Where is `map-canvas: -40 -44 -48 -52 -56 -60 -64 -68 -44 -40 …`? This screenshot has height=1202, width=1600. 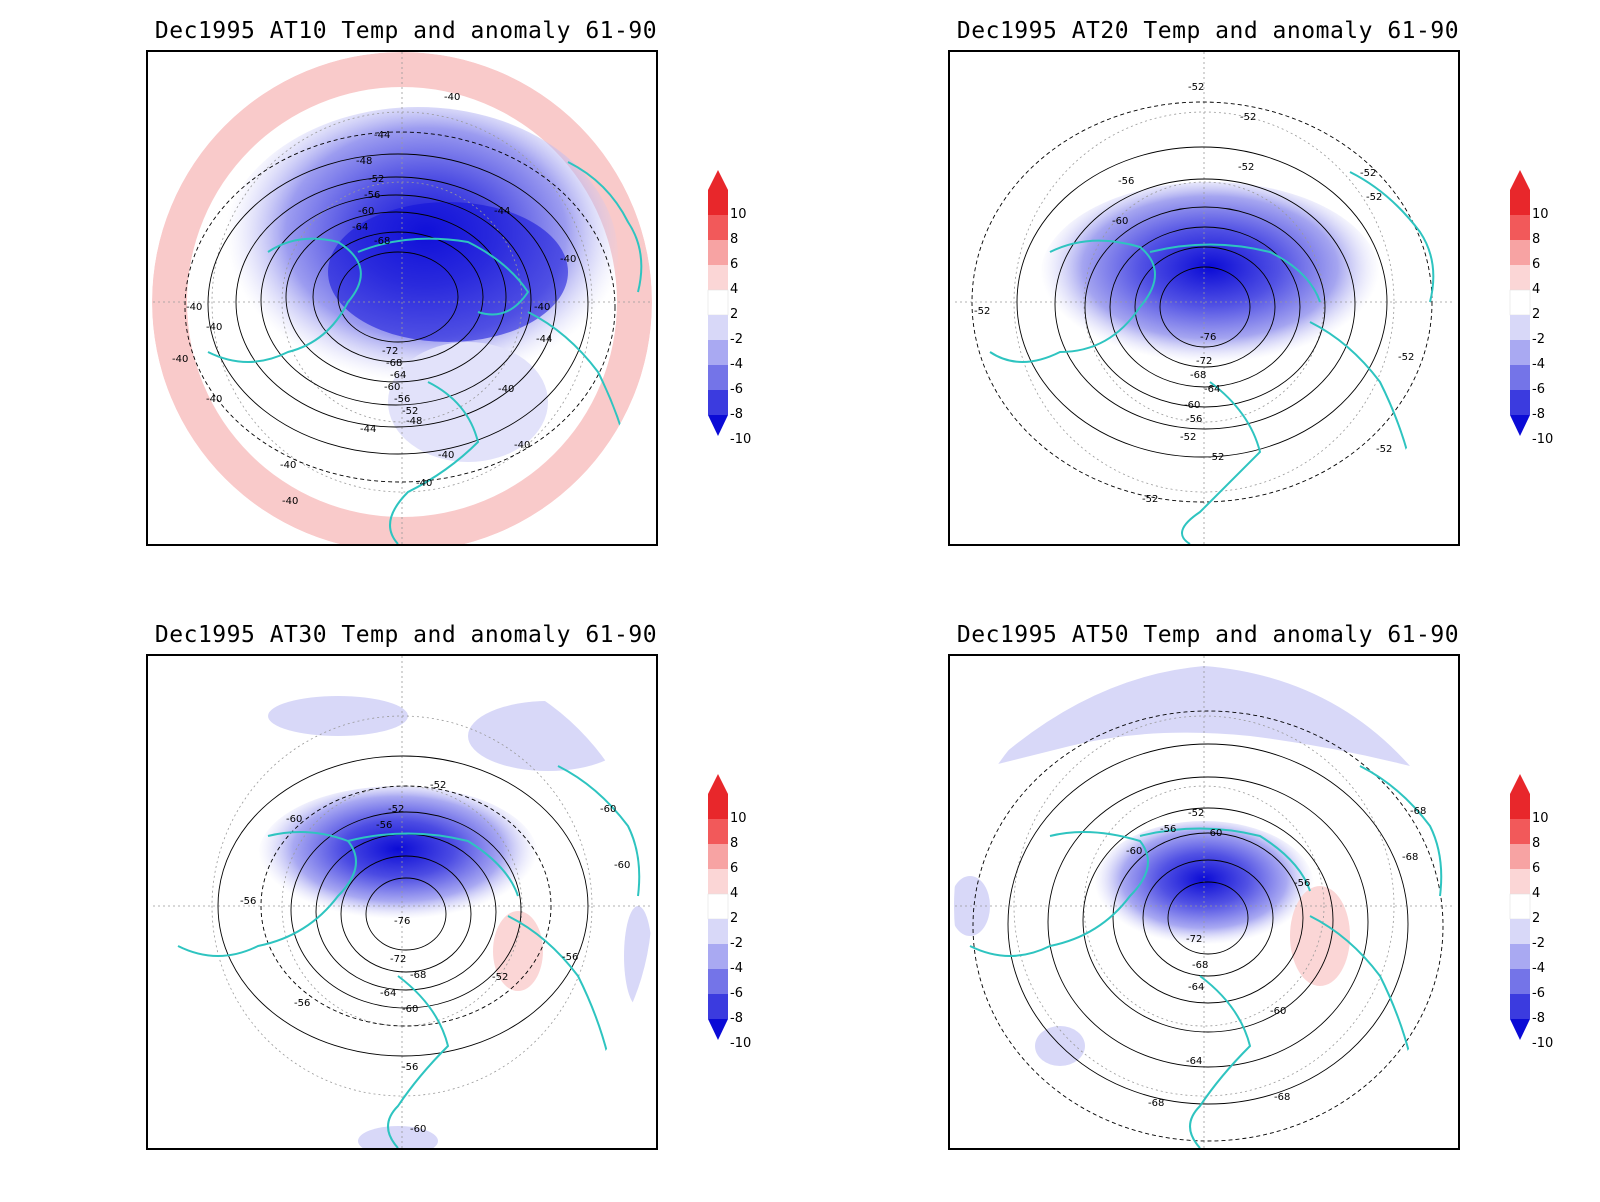
map-canvas: -40 -44 -48 -52 -56 -60 -64 -68 -44 -40 … is located at coordinates (402, 298).